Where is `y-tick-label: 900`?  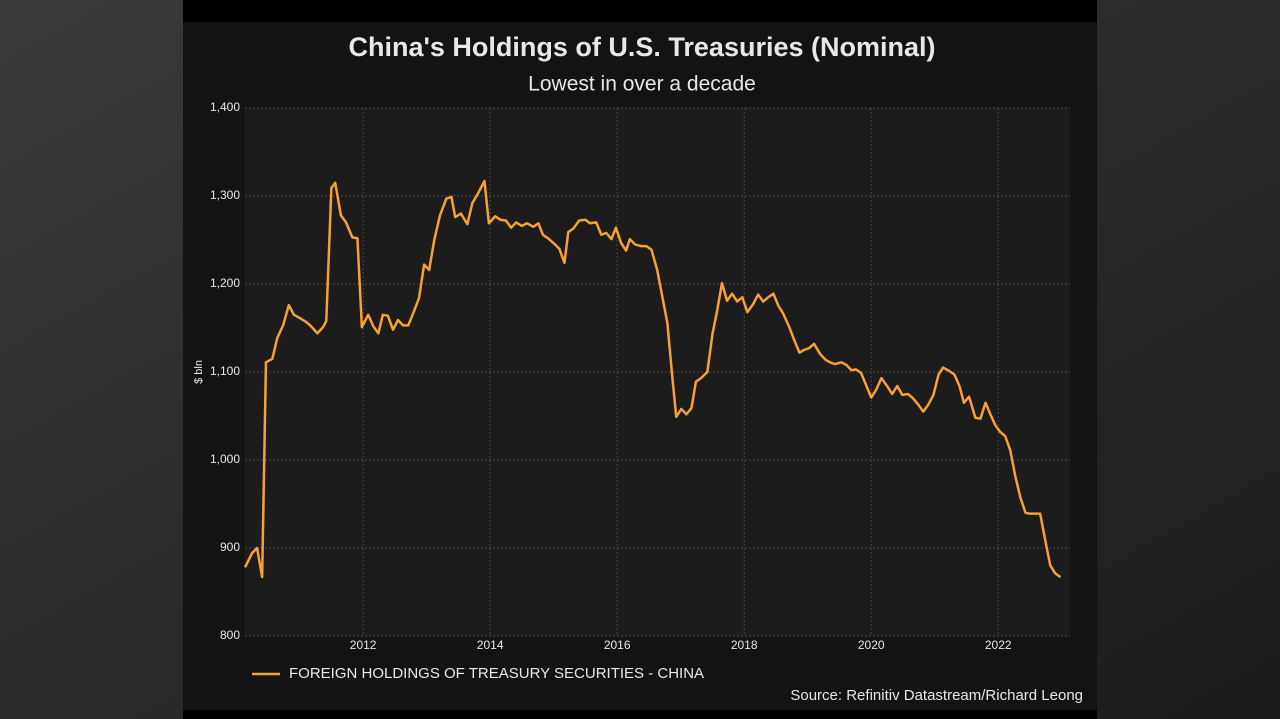
y-tick-label: 900 is located at coordinates (230, 547).